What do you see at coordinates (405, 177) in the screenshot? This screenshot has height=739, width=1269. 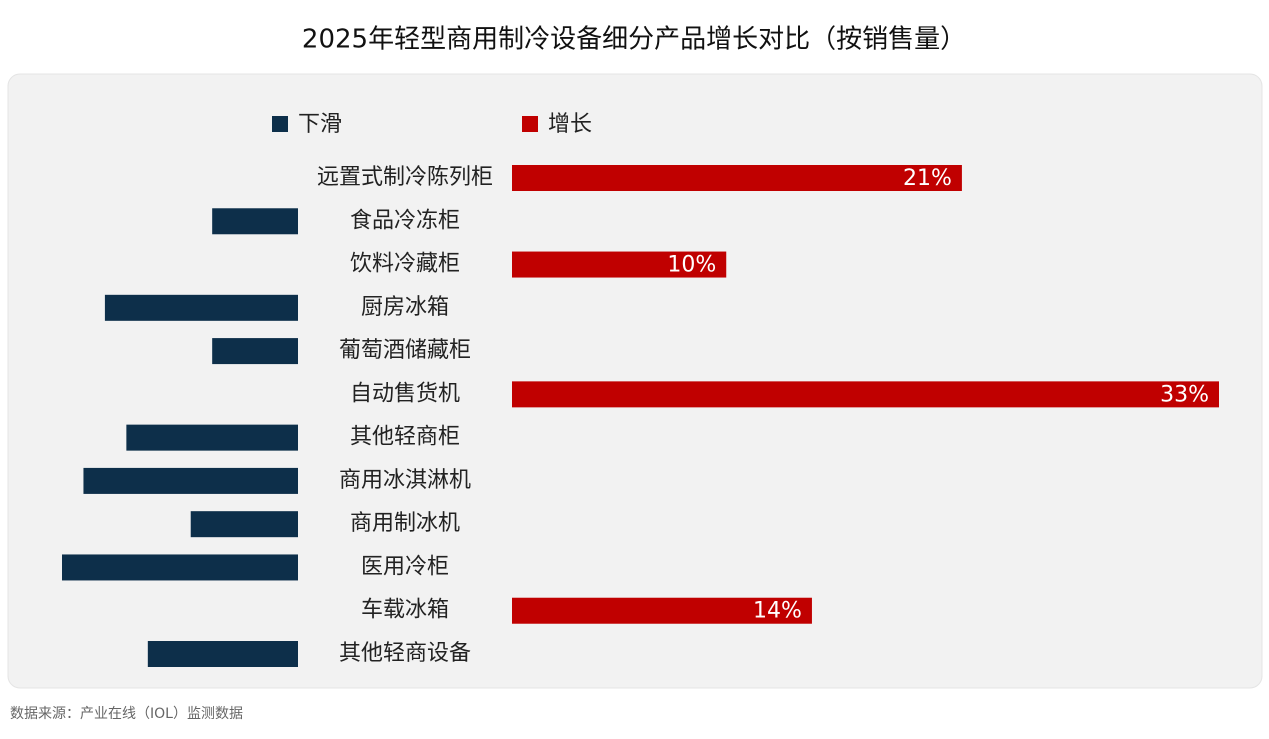 I see `category-label: 远置式制冷陈列柜` at bounding box center [405, 177].